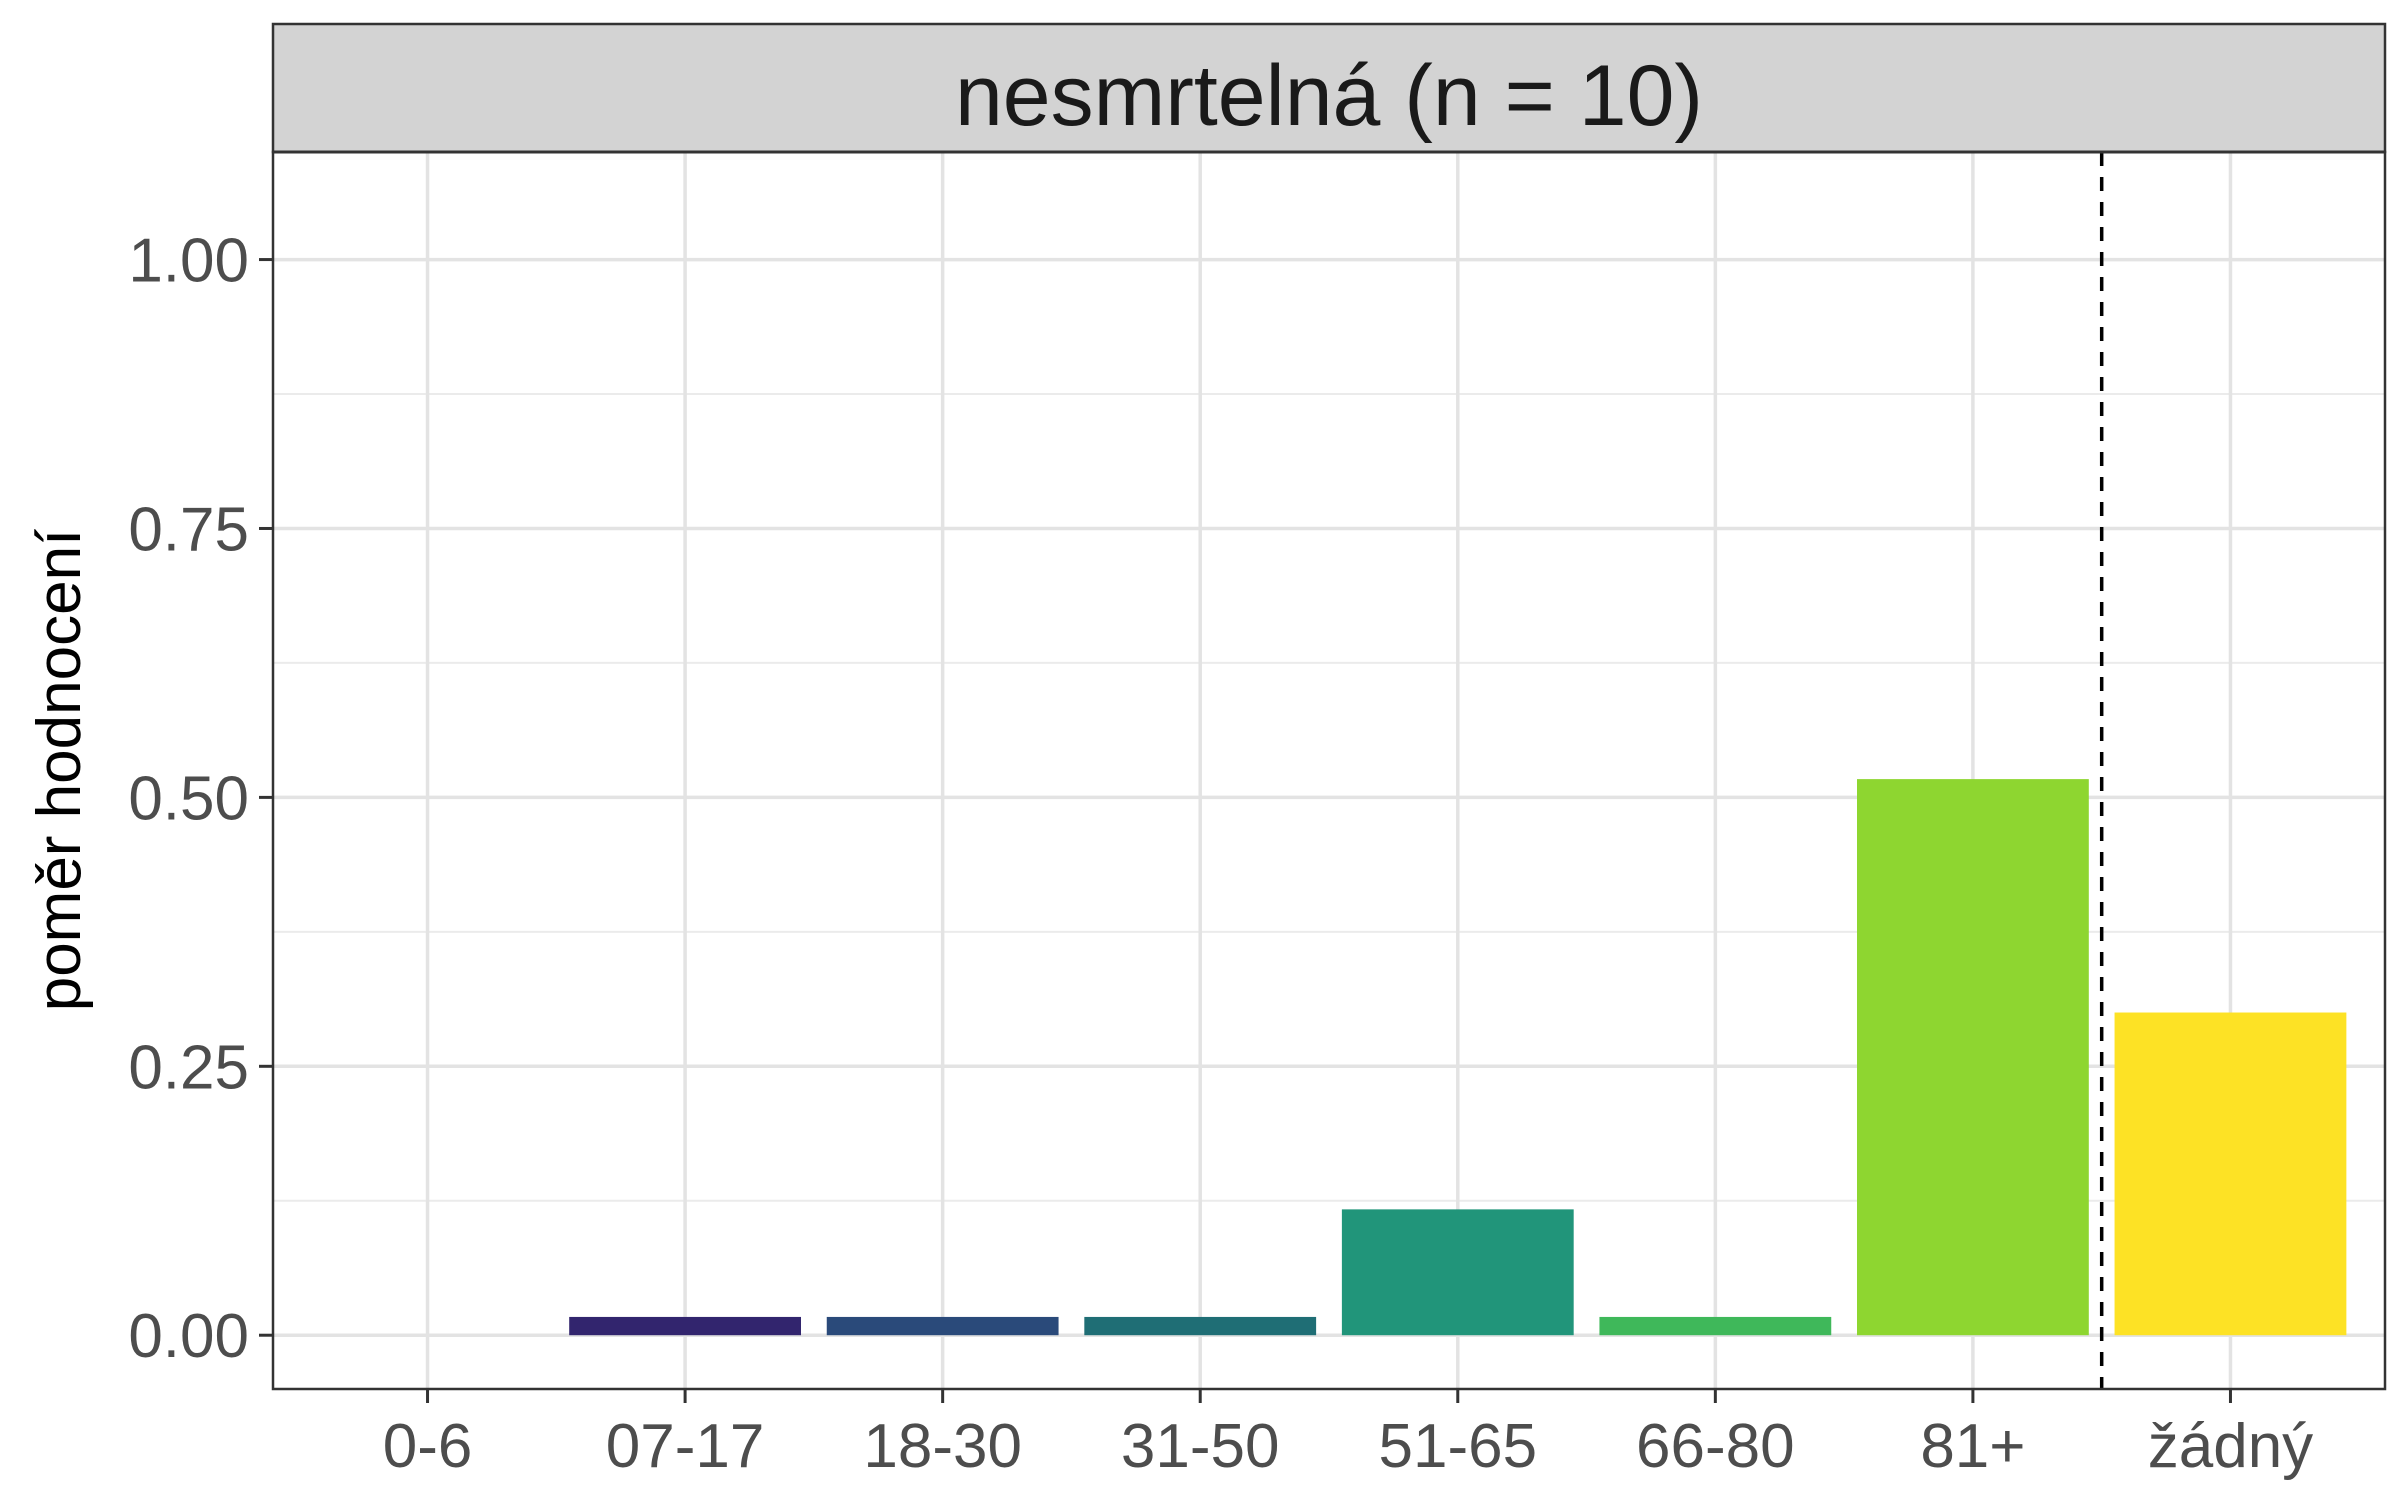 This screenshot has height=1505, width=2400. I want to click on x-tick-label: 07-17, so click(685, 1446).